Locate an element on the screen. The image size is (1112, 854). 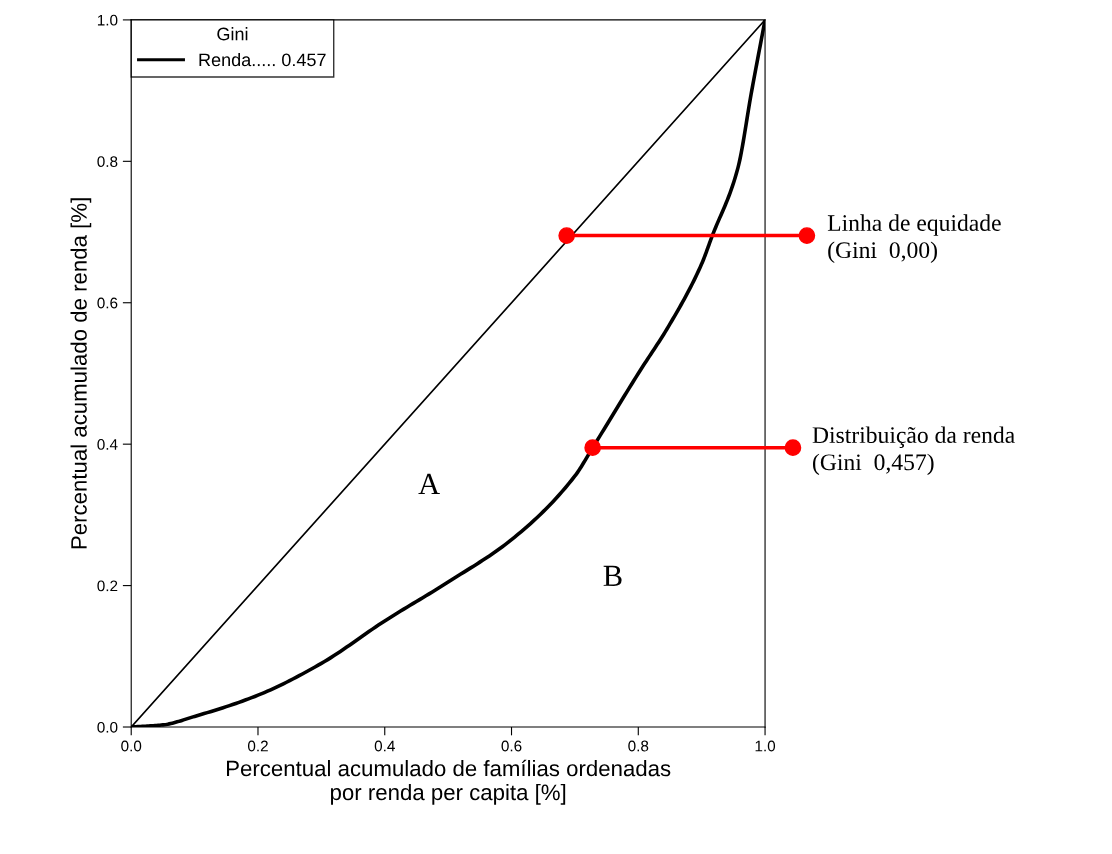
y-axis-title: Percentual acumulado de renda [%] is located at coordinates (81, 373).